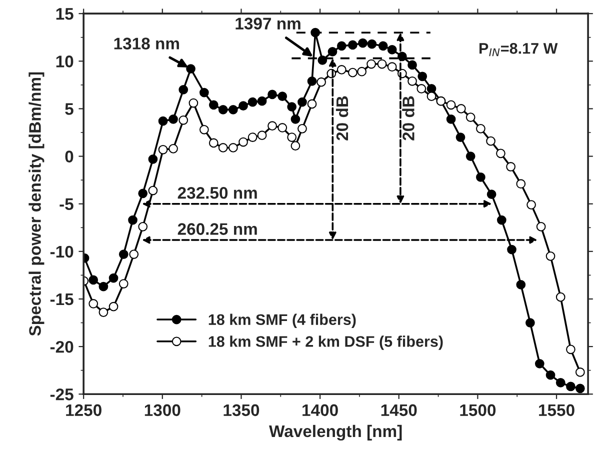 The height and width of the screenshot is (453, 597). I want to click on x-tick-label: 1550, so click(556, 410).